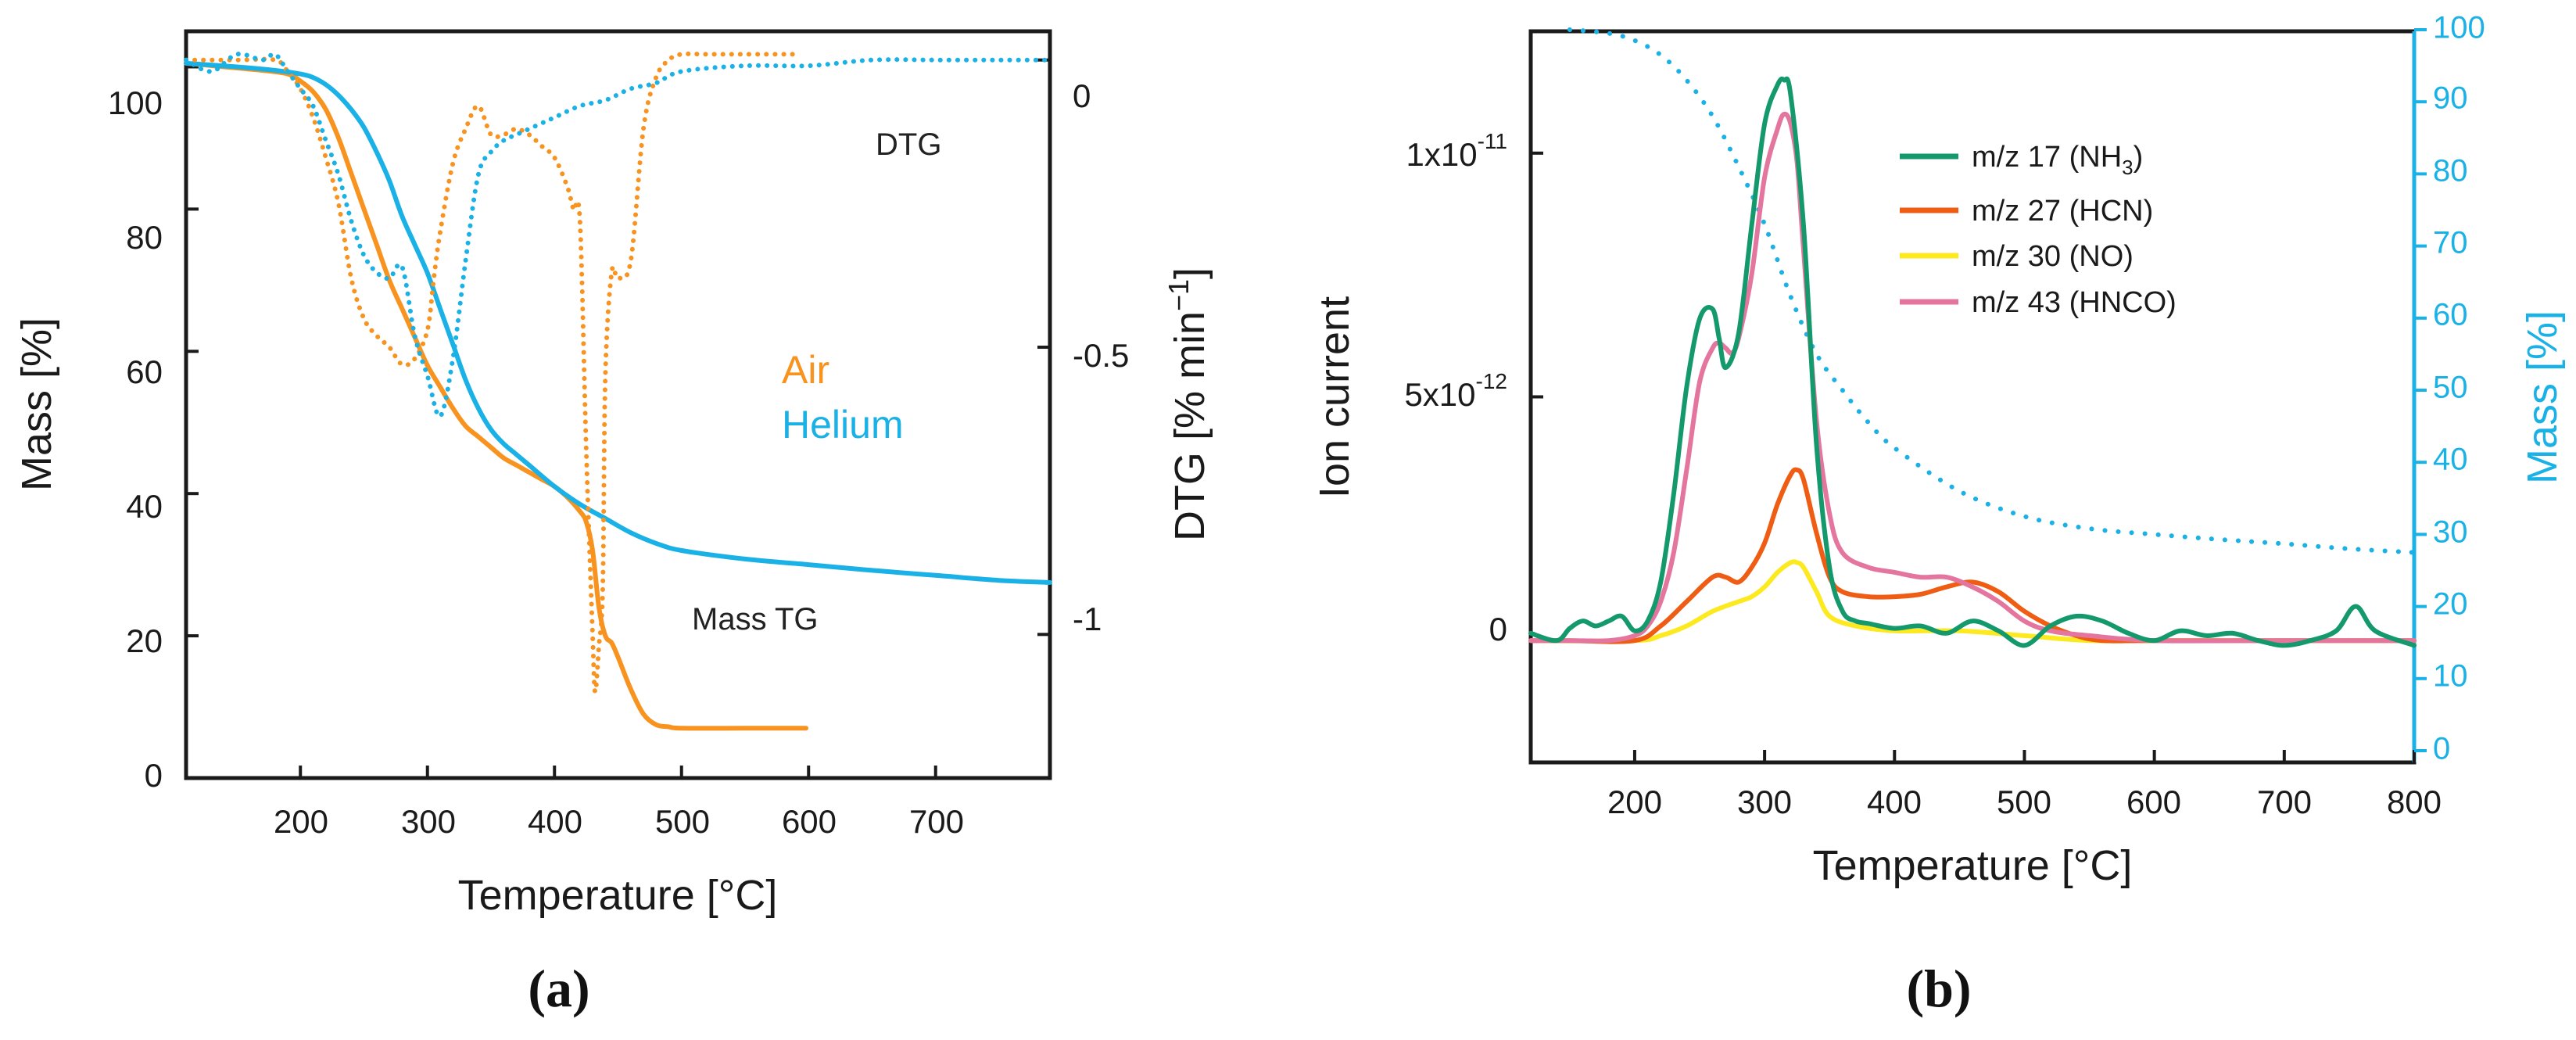  I want to click on y-tick-label: 1x10⁻¹¹, so click(1456, 151).